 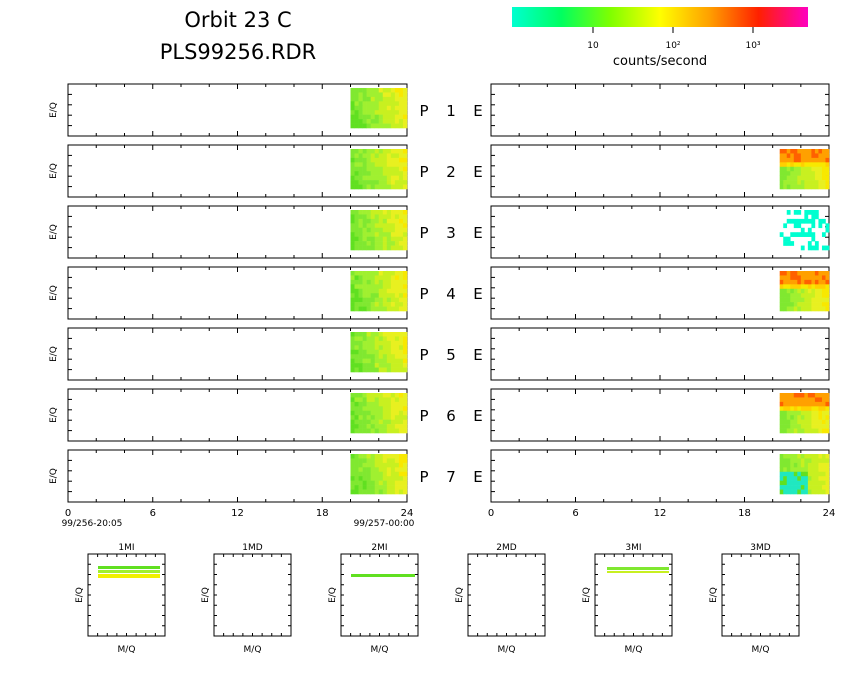 I want to click on p-data-block, so click(x=379, y=169).